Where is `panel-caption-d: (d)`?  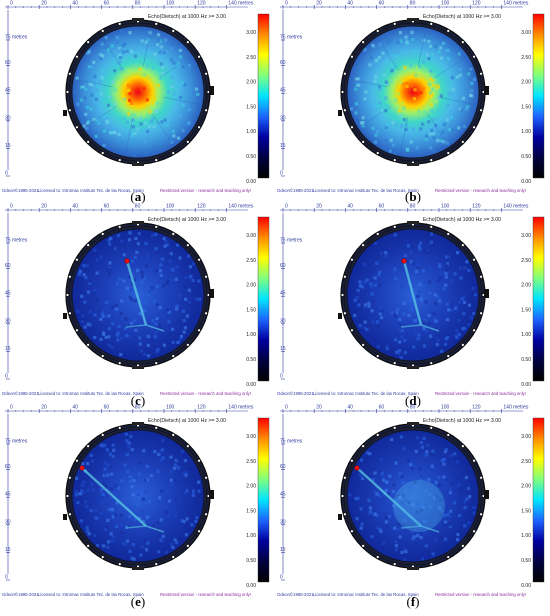
panel-caption-d: (d) is located at coordinates (413, 400).